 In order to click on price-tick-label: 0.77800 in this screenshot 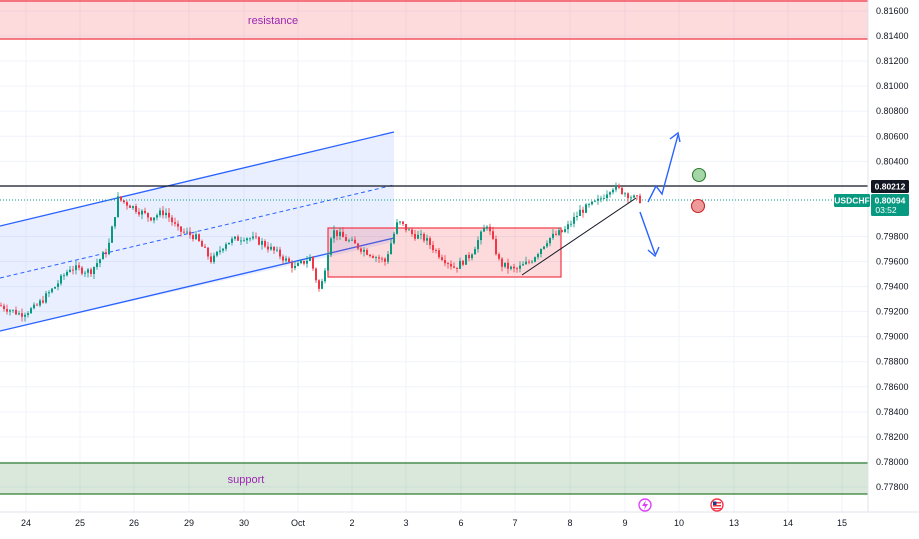, I will do `click(892, 487)`.